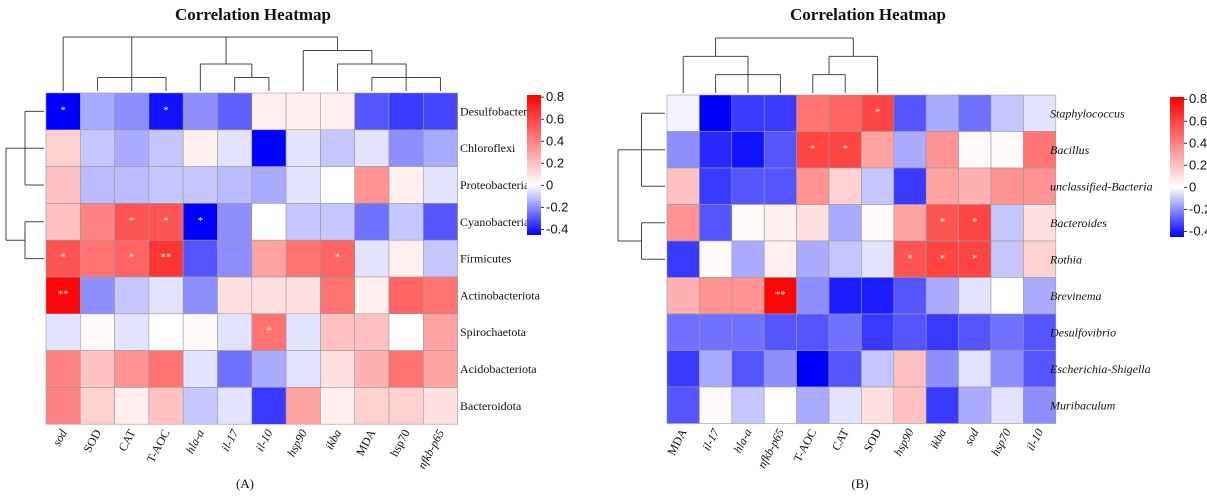 This screenshot has width=1207, height=496. Describe the element at coordinates (488, 148) in the screenshot. I see `row-label: Chloroflexi` at that location.